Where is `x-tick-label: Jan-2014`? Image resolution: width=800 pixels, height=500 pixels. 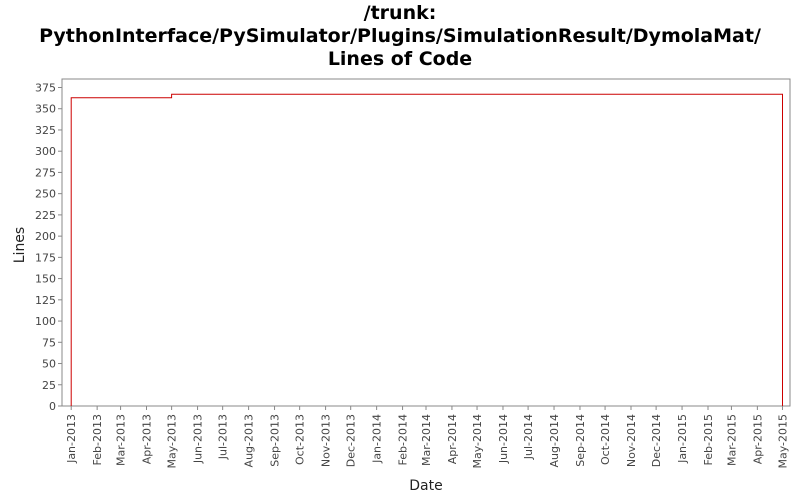
x-tick-label: Jan-2014 is located at coordinates (377, 439).